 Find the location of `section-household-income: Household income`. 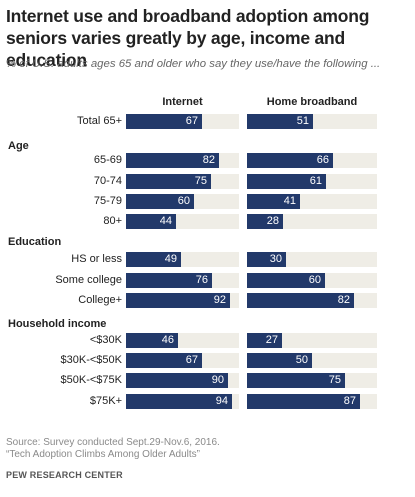

section-household-income: Household income is located at coordinates (57, 324).